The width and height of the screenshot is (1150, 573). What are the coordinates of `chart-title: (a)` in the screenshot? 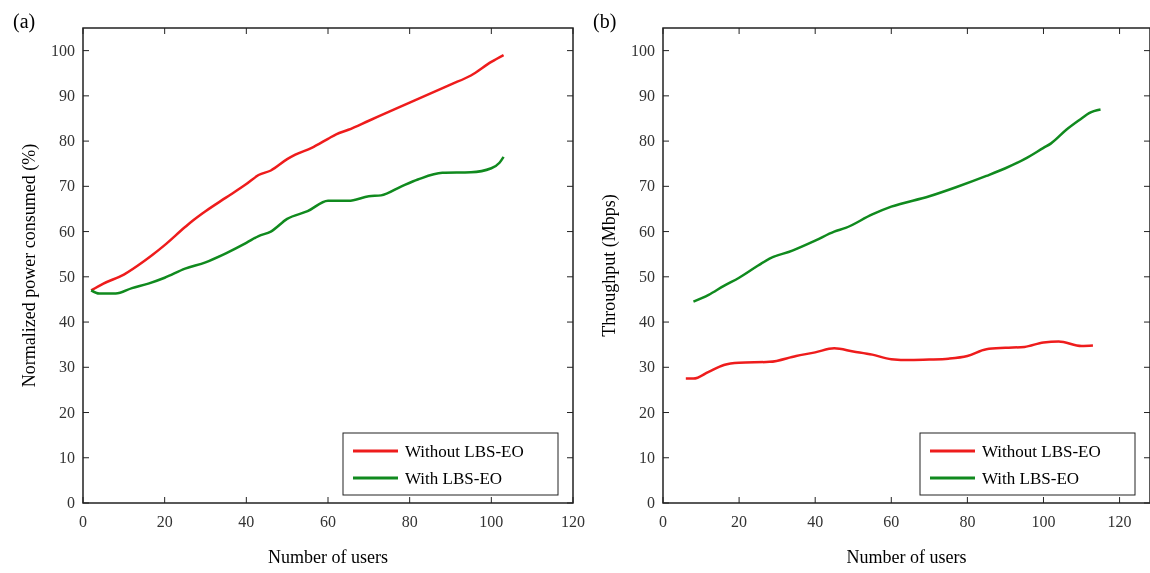 It's located at (24, 21).